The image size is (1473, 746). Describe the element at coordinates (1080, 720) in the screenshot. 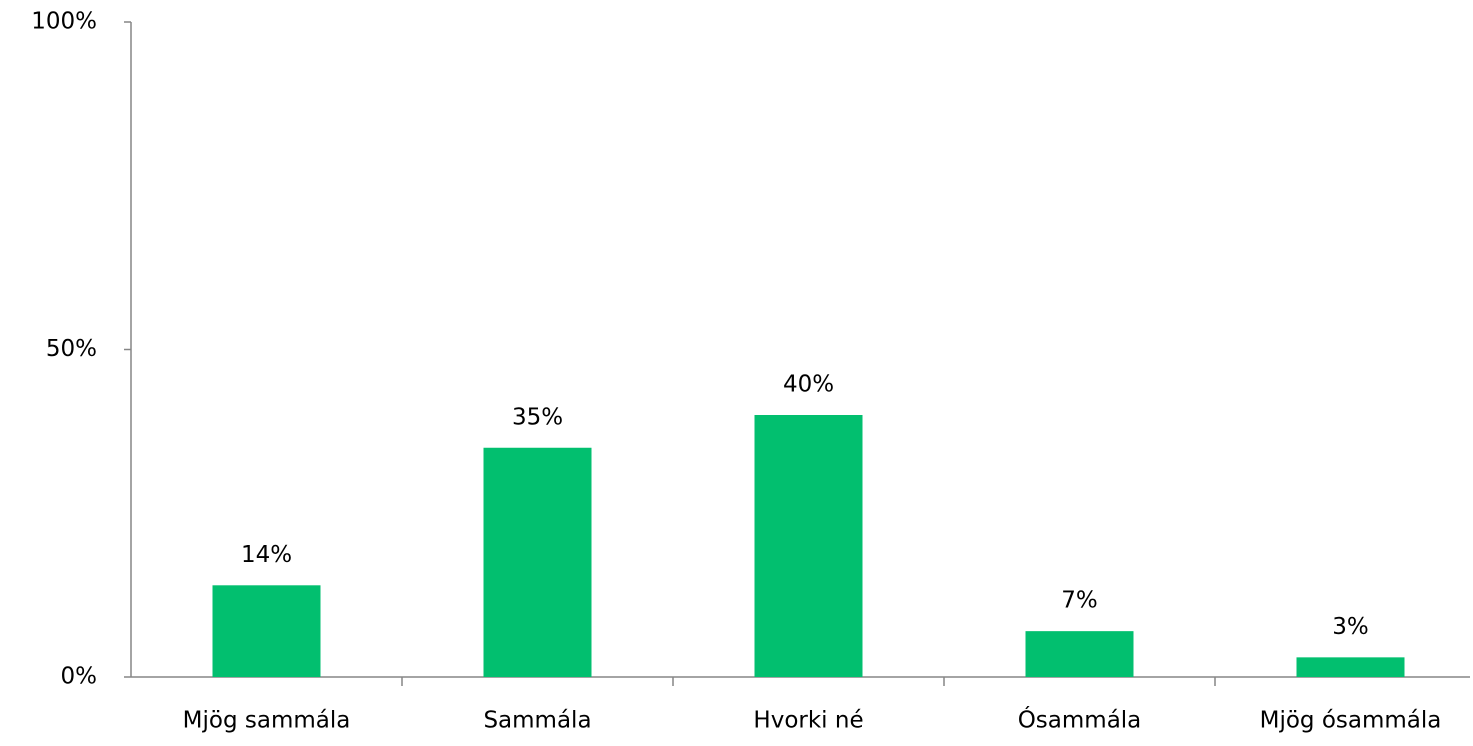

I see `x-tick-label: Ósammála` at that location.